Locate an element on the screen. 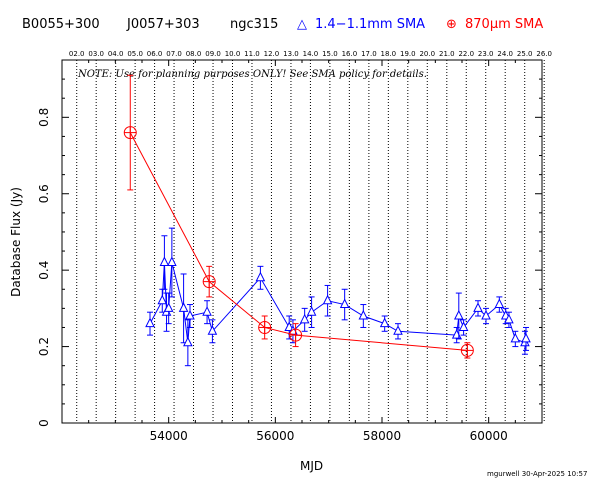 The height and width of the screenshot is (481, 601). x-tick-label: 58000 is located at coordinates (382, 436).